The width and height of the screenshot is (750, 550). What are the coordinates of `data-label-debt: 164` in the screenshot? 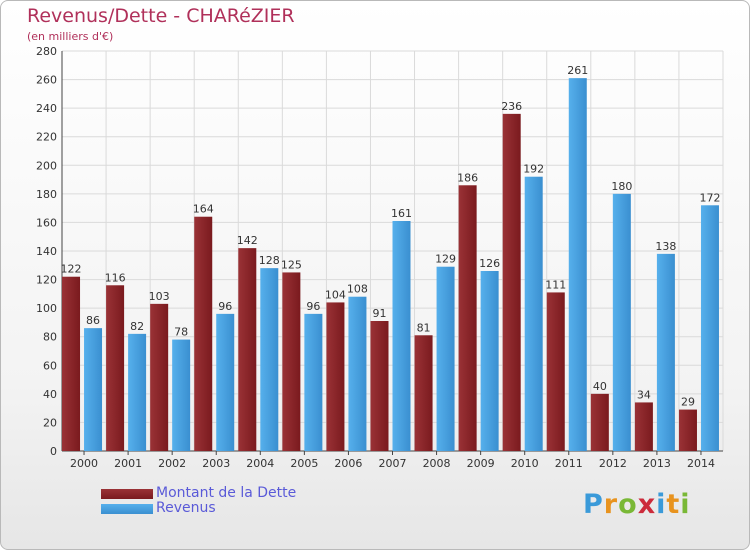 It's located at (203, 209).